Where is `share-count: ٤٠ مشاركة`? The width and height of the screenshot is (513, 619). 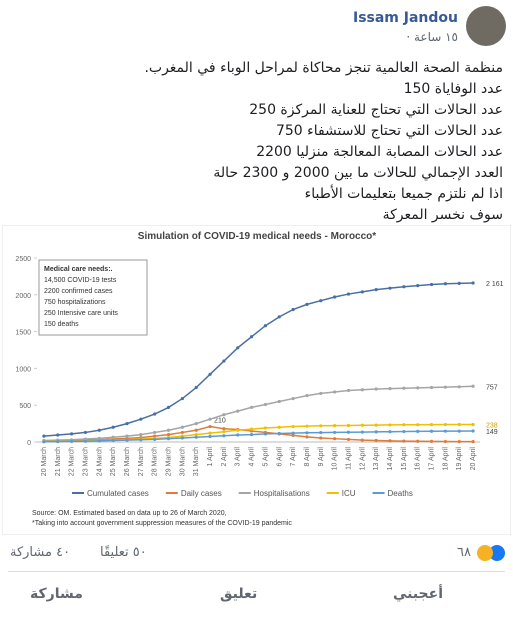 share-count: ٤٠ مشاركة is located at coordinates (40, 552).